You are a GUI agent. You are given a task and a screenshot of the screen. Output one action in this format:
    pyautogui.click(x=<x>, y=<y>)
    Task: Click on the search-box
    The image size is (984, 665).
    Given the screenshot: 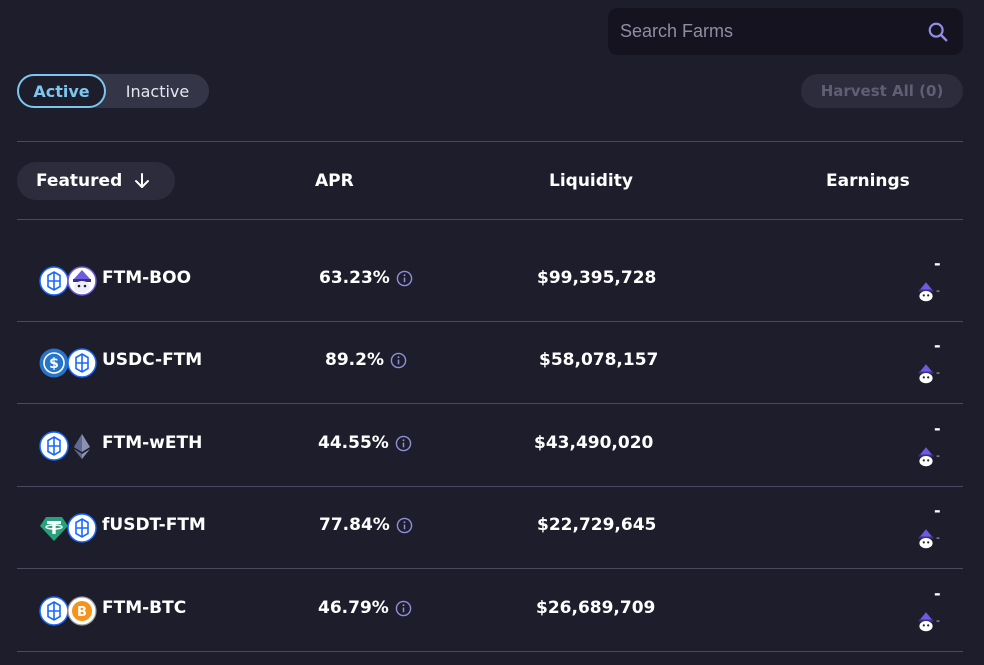 What is the action you would take?
    pyautogui.click(x=785, y=31)
    